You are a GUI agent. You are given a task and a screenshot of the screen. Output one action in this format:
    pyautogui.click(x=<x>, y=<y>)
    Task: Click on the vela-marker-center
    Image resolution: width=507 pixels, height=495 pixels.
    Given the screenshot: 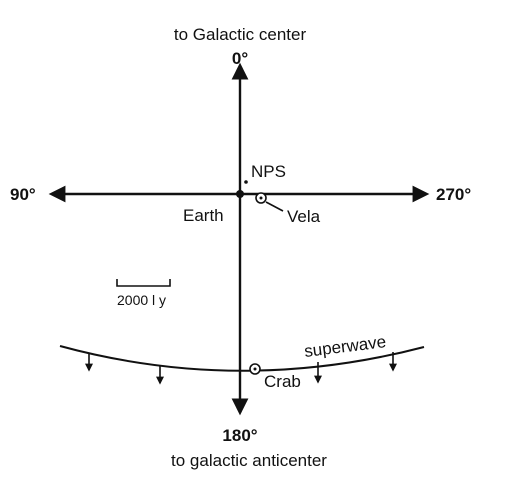 What is the action you would take?
    pyautogui.click(x=261, y=198)
    